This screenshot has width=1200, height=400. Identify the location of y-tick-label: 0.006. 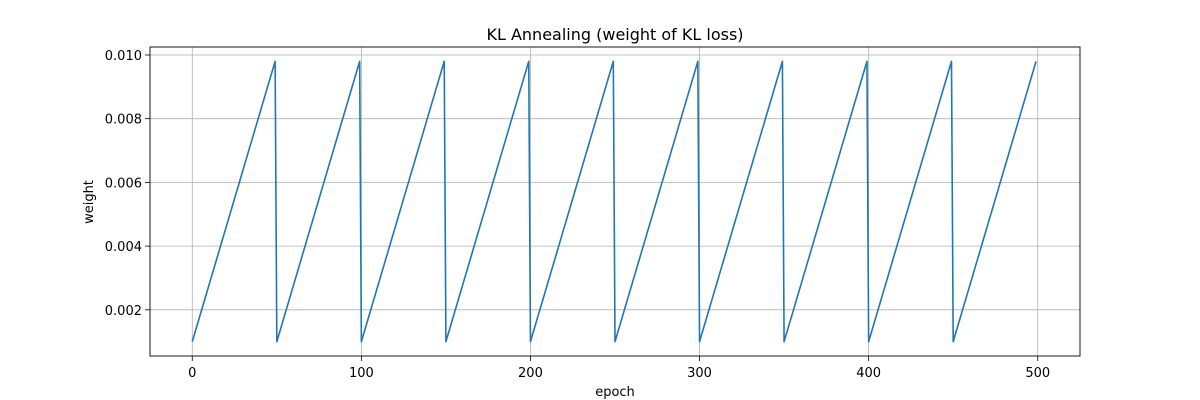
(123, 183).